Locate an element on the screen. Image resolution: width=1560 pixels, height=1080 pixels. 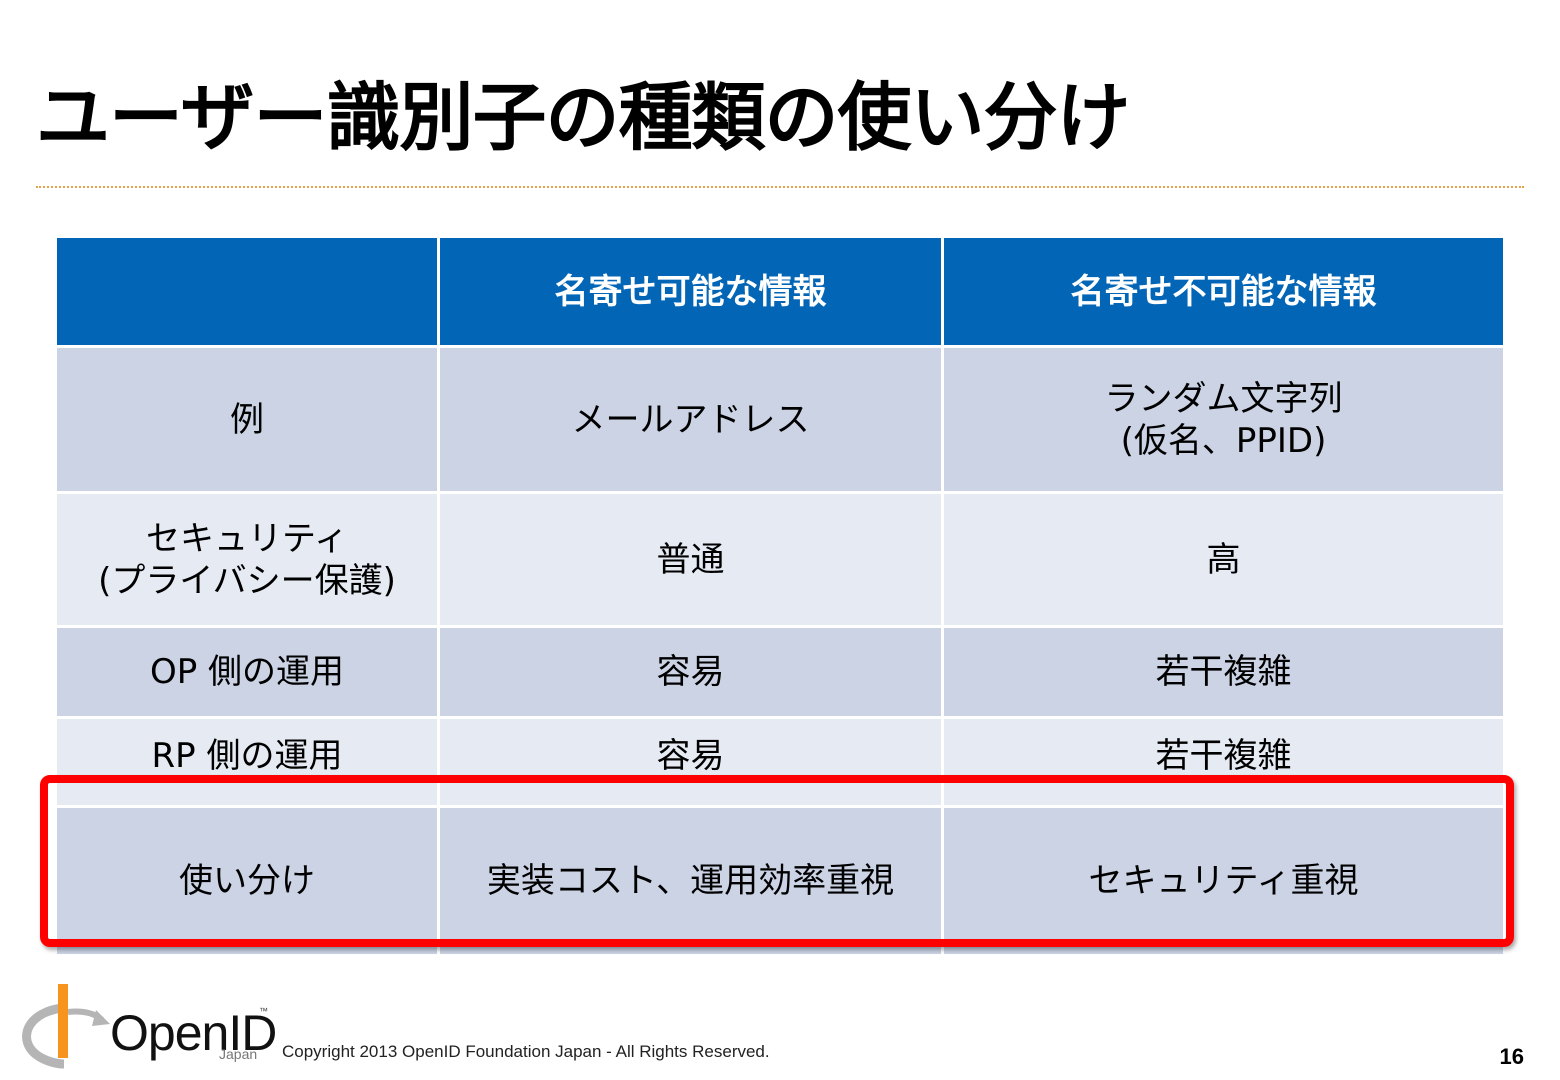
table-row: セキュリティ (プライバシー保護) 普通 高 is located at coordinates (780, 561).